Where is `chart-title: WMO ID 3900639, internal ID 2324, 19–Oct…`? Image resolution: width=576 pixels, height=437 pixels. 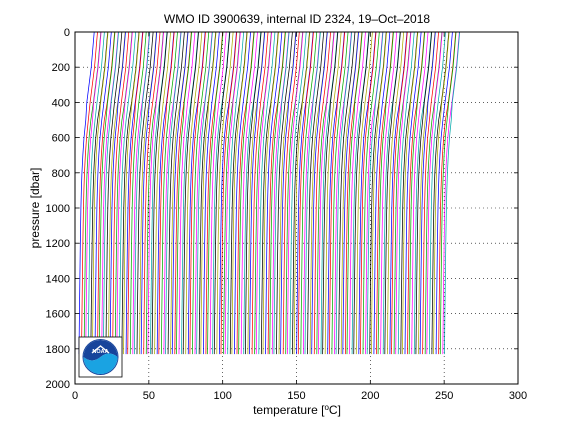
chart-title: WMO ID 3900639, internal ID 2324, 19–Oct… is located at coordinates (297, 19).